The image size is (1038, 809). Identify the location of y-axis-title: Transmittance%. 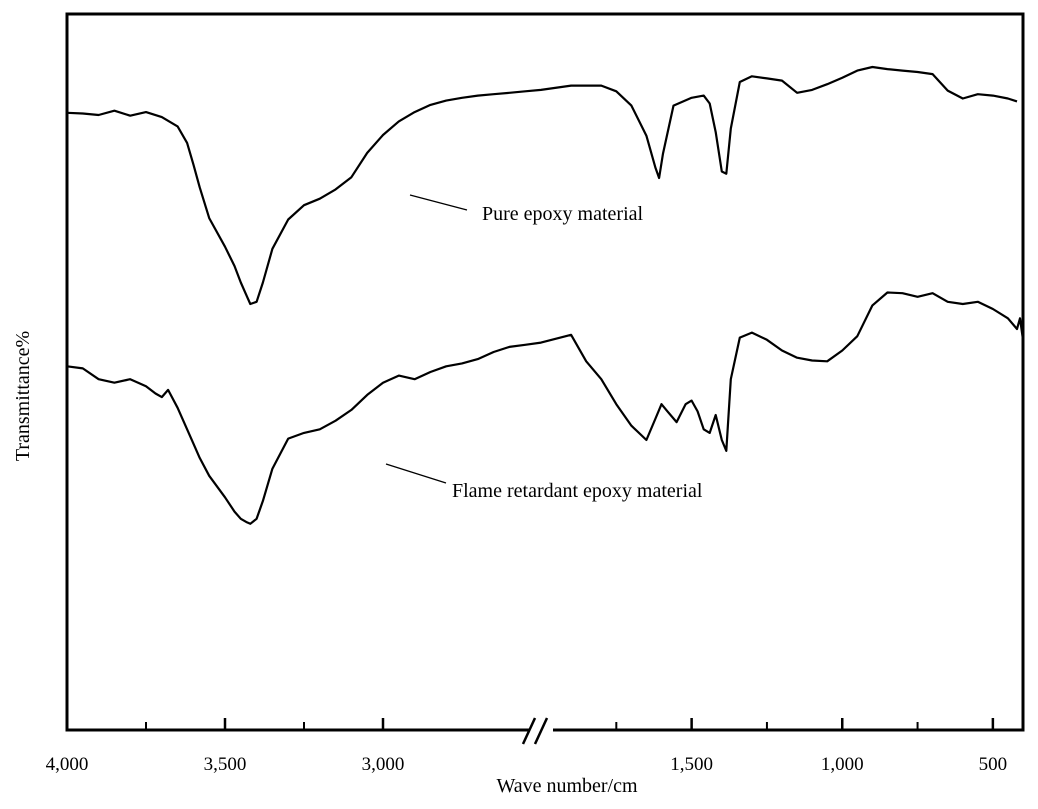
(23, 396).